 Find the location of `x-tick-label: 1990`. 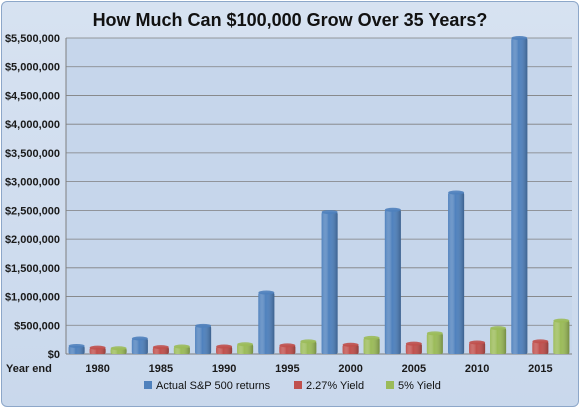

x-tick-label: 1990 is located at coordinates (224, 369).